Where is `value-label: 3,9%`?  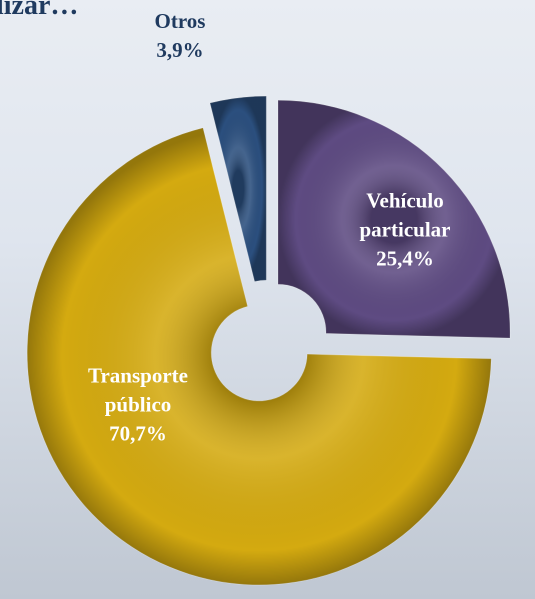 value-label: 3,9% is located at coordinates (180, 50).